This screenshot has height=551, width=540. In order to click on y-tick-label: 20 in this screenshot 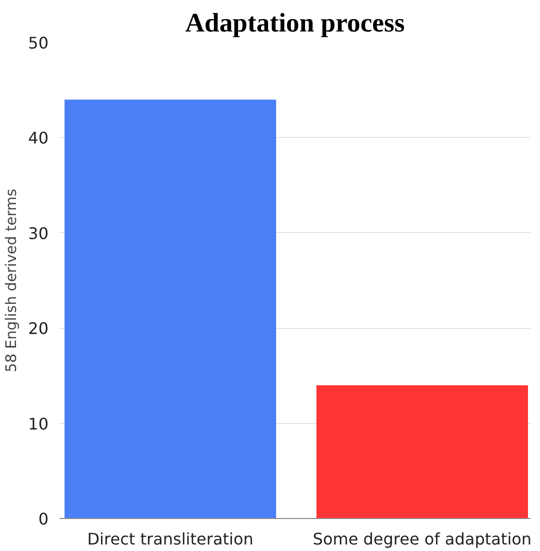, I will do `click(38, 328)`.